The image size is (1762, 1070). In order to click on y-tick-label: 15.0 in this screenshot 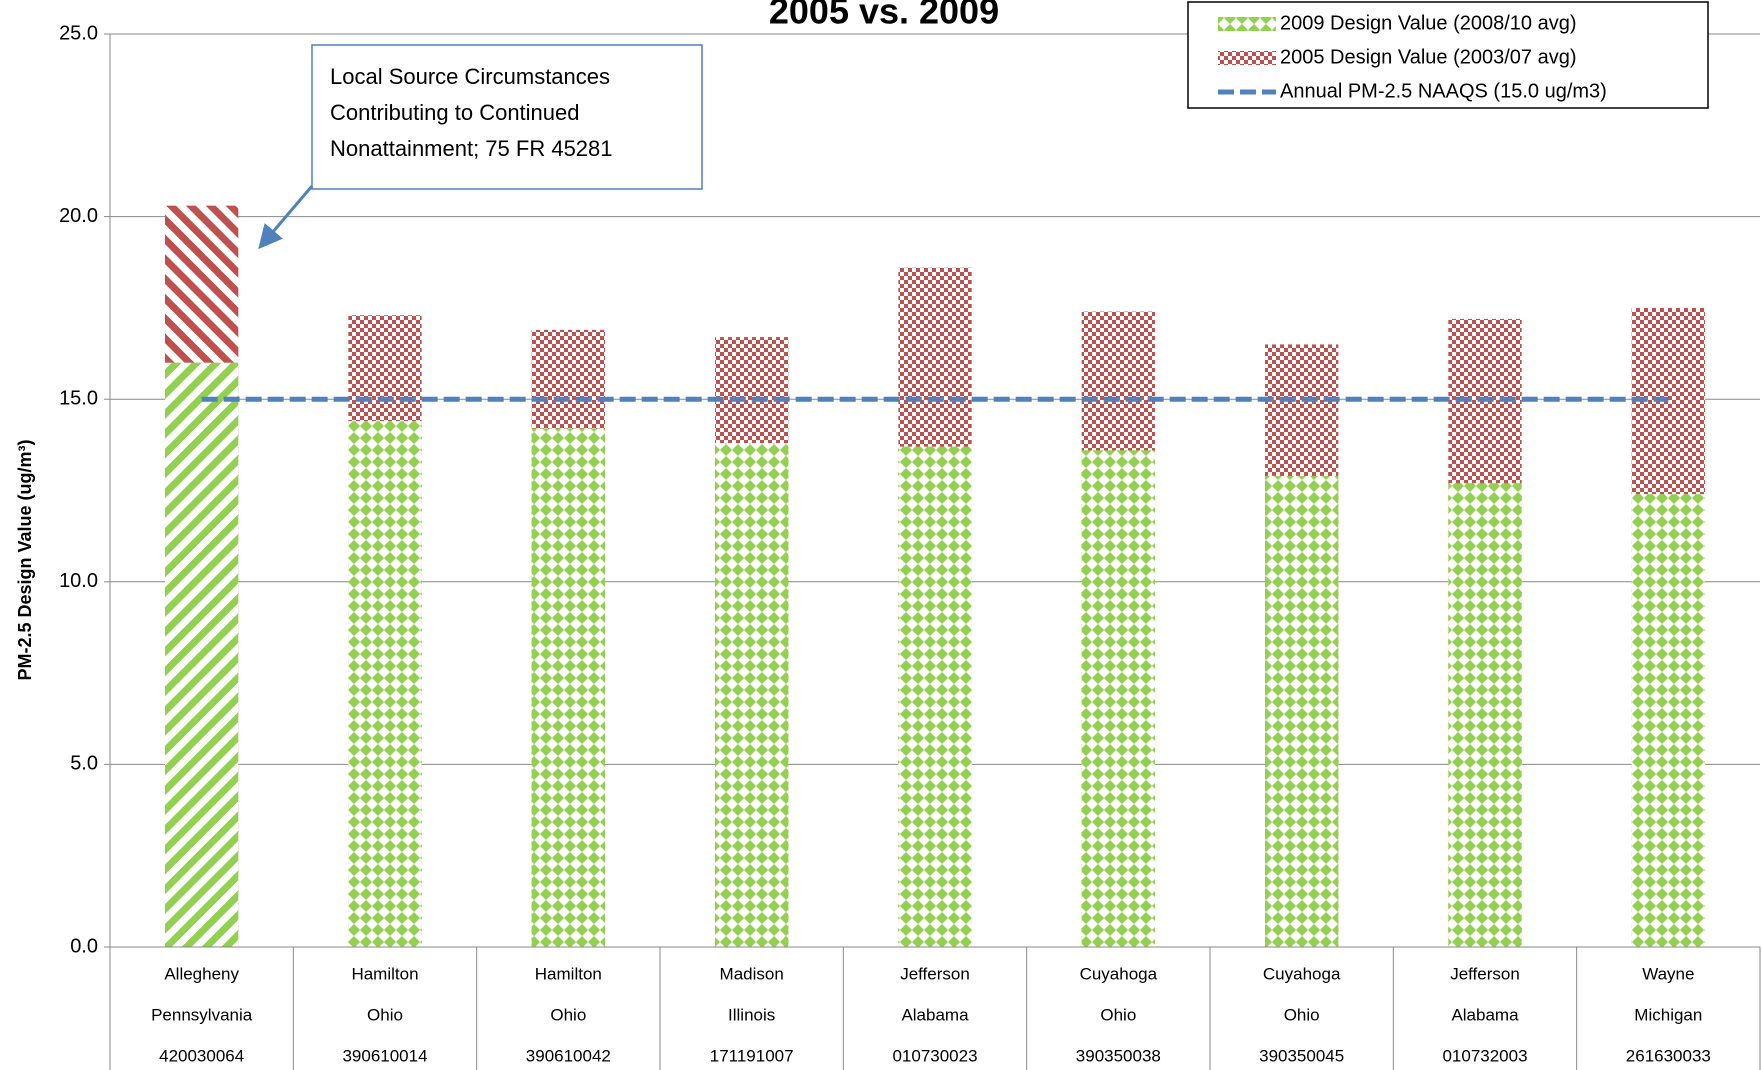, I will do `click(78, 398)`.